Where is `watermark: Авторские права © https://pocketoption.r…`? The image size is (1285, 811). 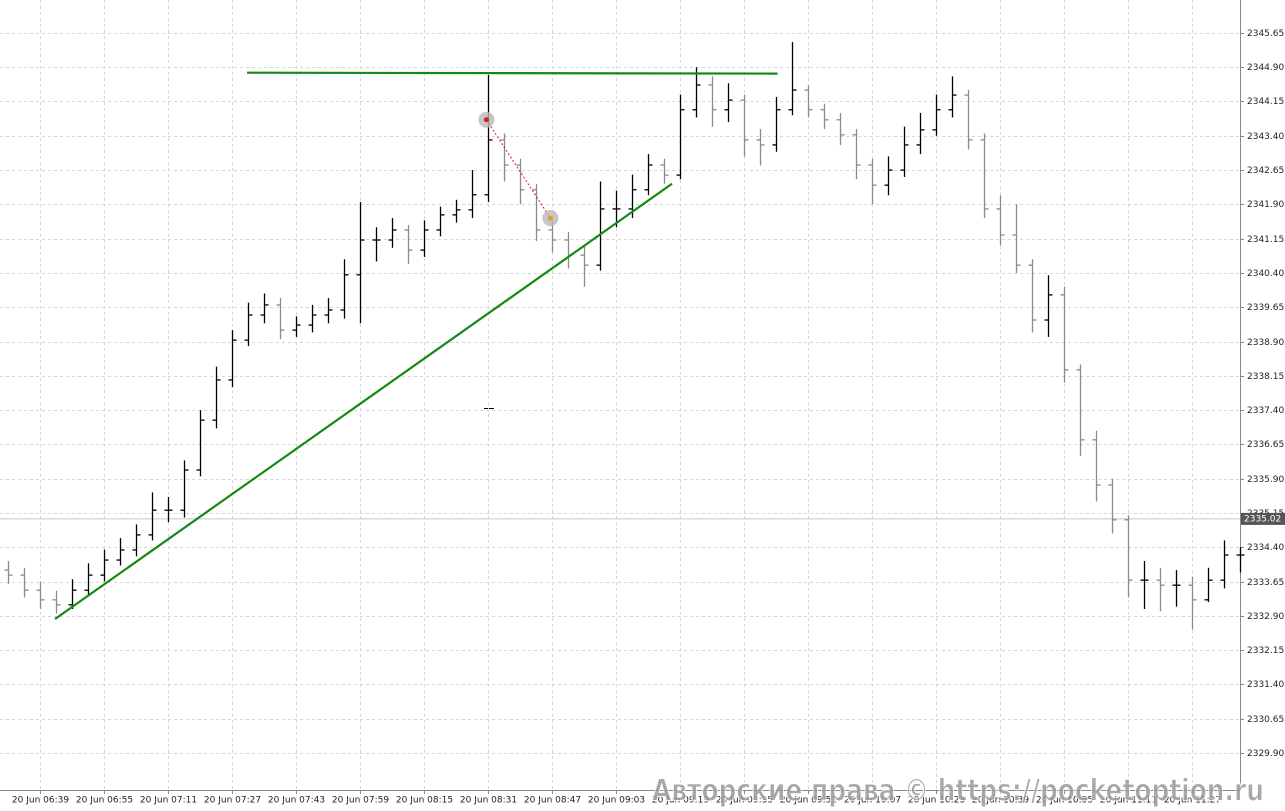
watermark: Авторские права © https://pocketoption.r… is located at coordinates (958, 791).